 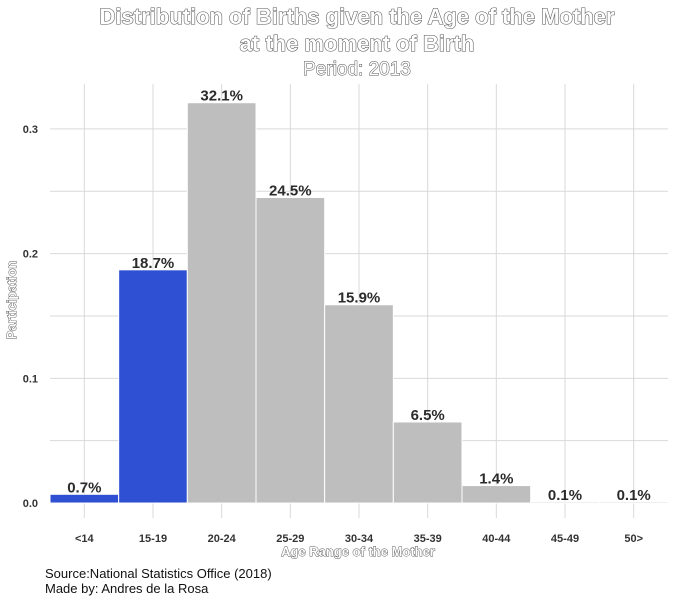 What do you see at coordinates (290, 539) in the screenshot?
I see `x-tick-label-25-29: 25-29` at bounding box center [290, 539].